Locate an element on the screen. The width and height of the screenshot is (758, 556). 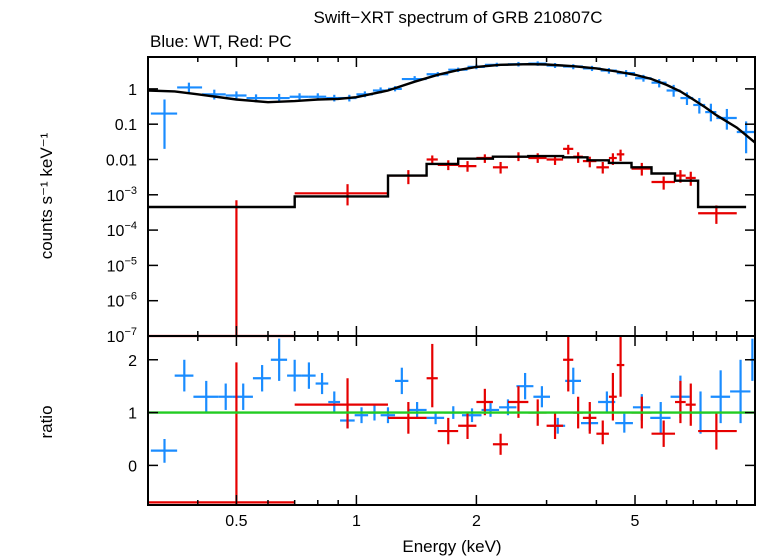
y-tick-label: 0.1 is located at coordinates (126, 125).